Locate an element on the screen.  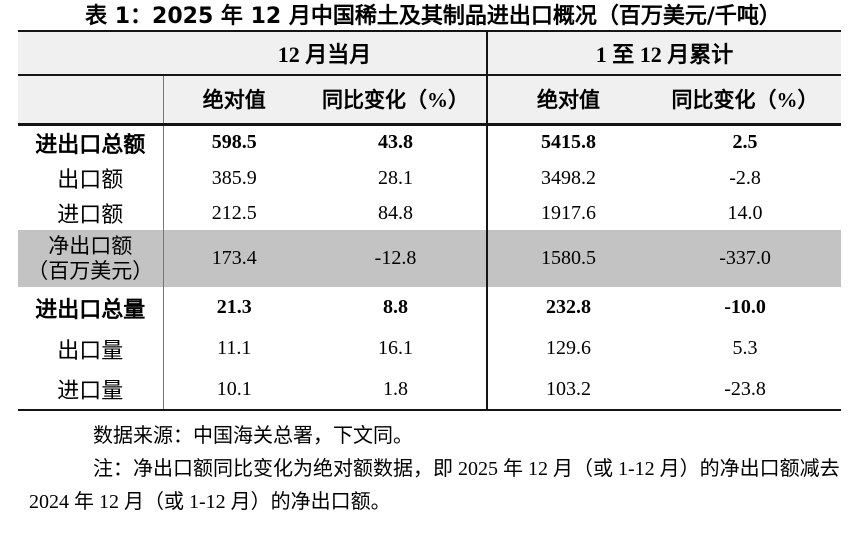
table-row-net-export-value: 净出口额 （百万美元） 173.4 -12.8 1580.5 -337.0 is located at coordinates (430, 258).